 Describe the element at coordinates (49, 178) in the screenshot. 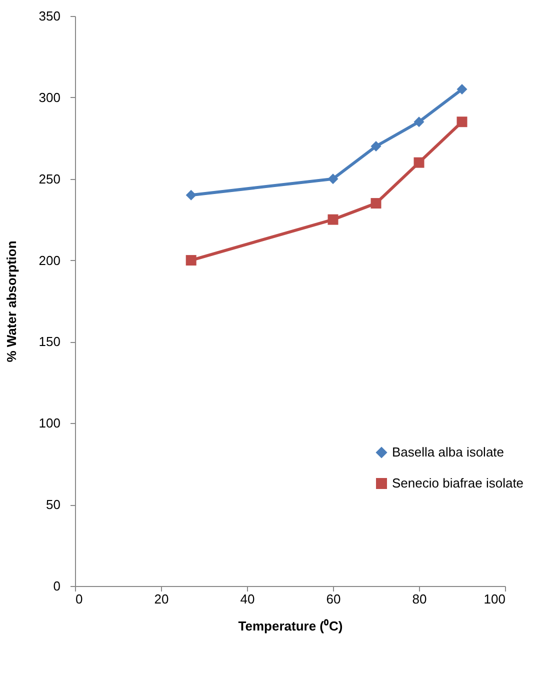

I see `y-tick-label: 250` at that location.